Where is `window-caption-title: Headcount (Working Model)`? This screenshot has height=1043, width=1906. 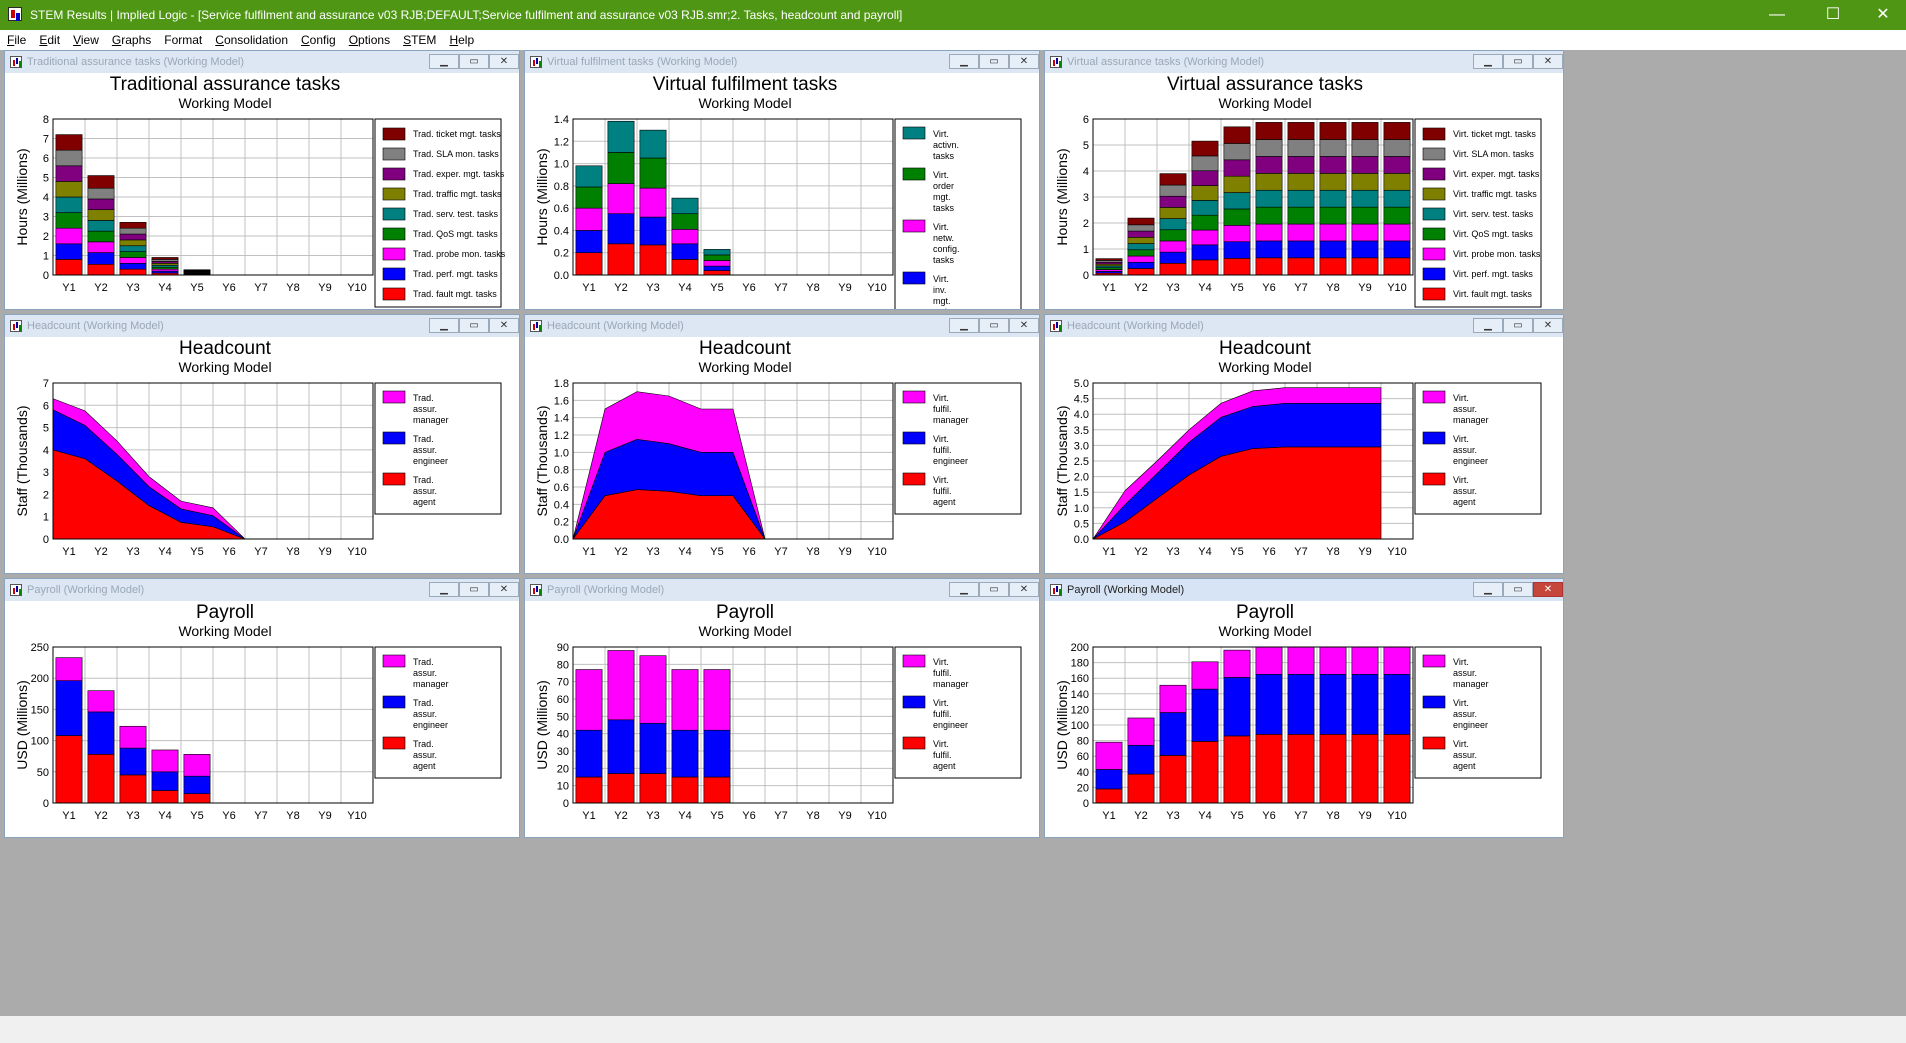 window-caption-title: Headcount (Working Model) is located at coordinates (615, 326).